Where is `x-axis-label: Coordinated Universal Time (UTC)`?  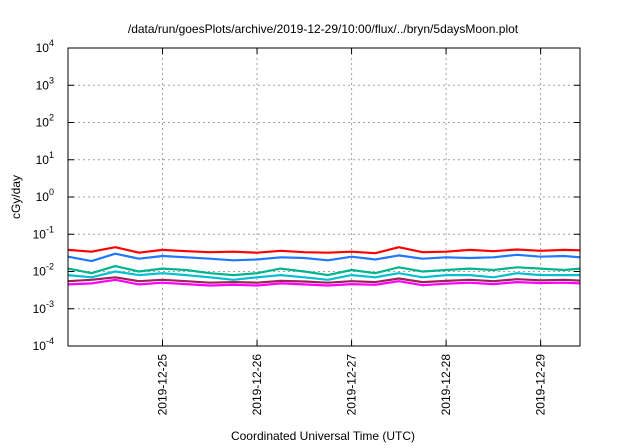
x-axis-label: Coordinated Universal Time (UTC) is located at coordinates (323, 436).